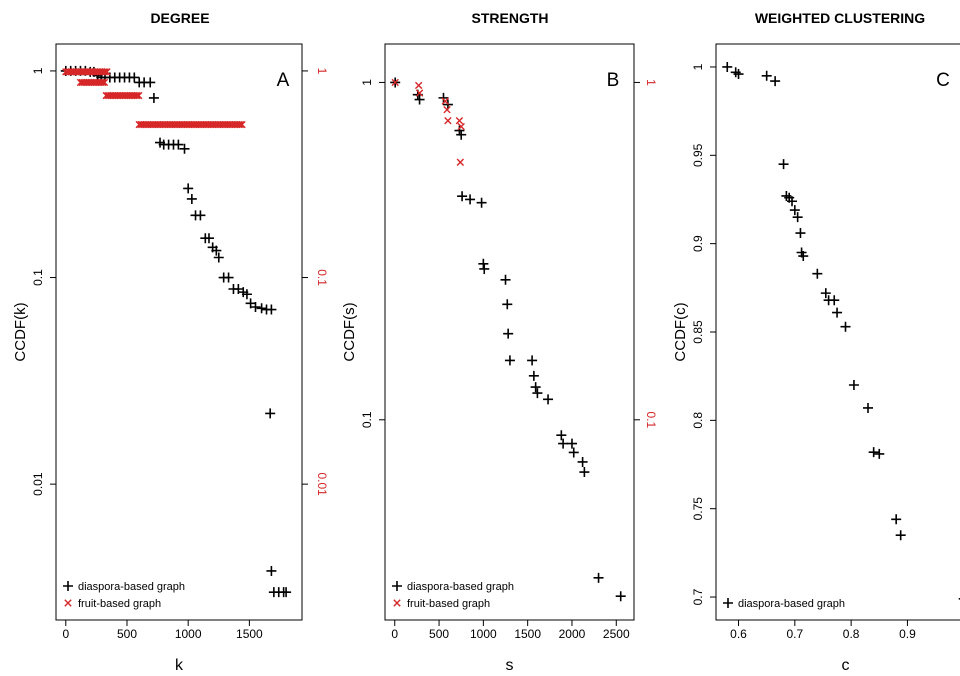 This screenshot has width=960, height=676. I want to click on y-tick-label: 0.7, so click(698, 596).